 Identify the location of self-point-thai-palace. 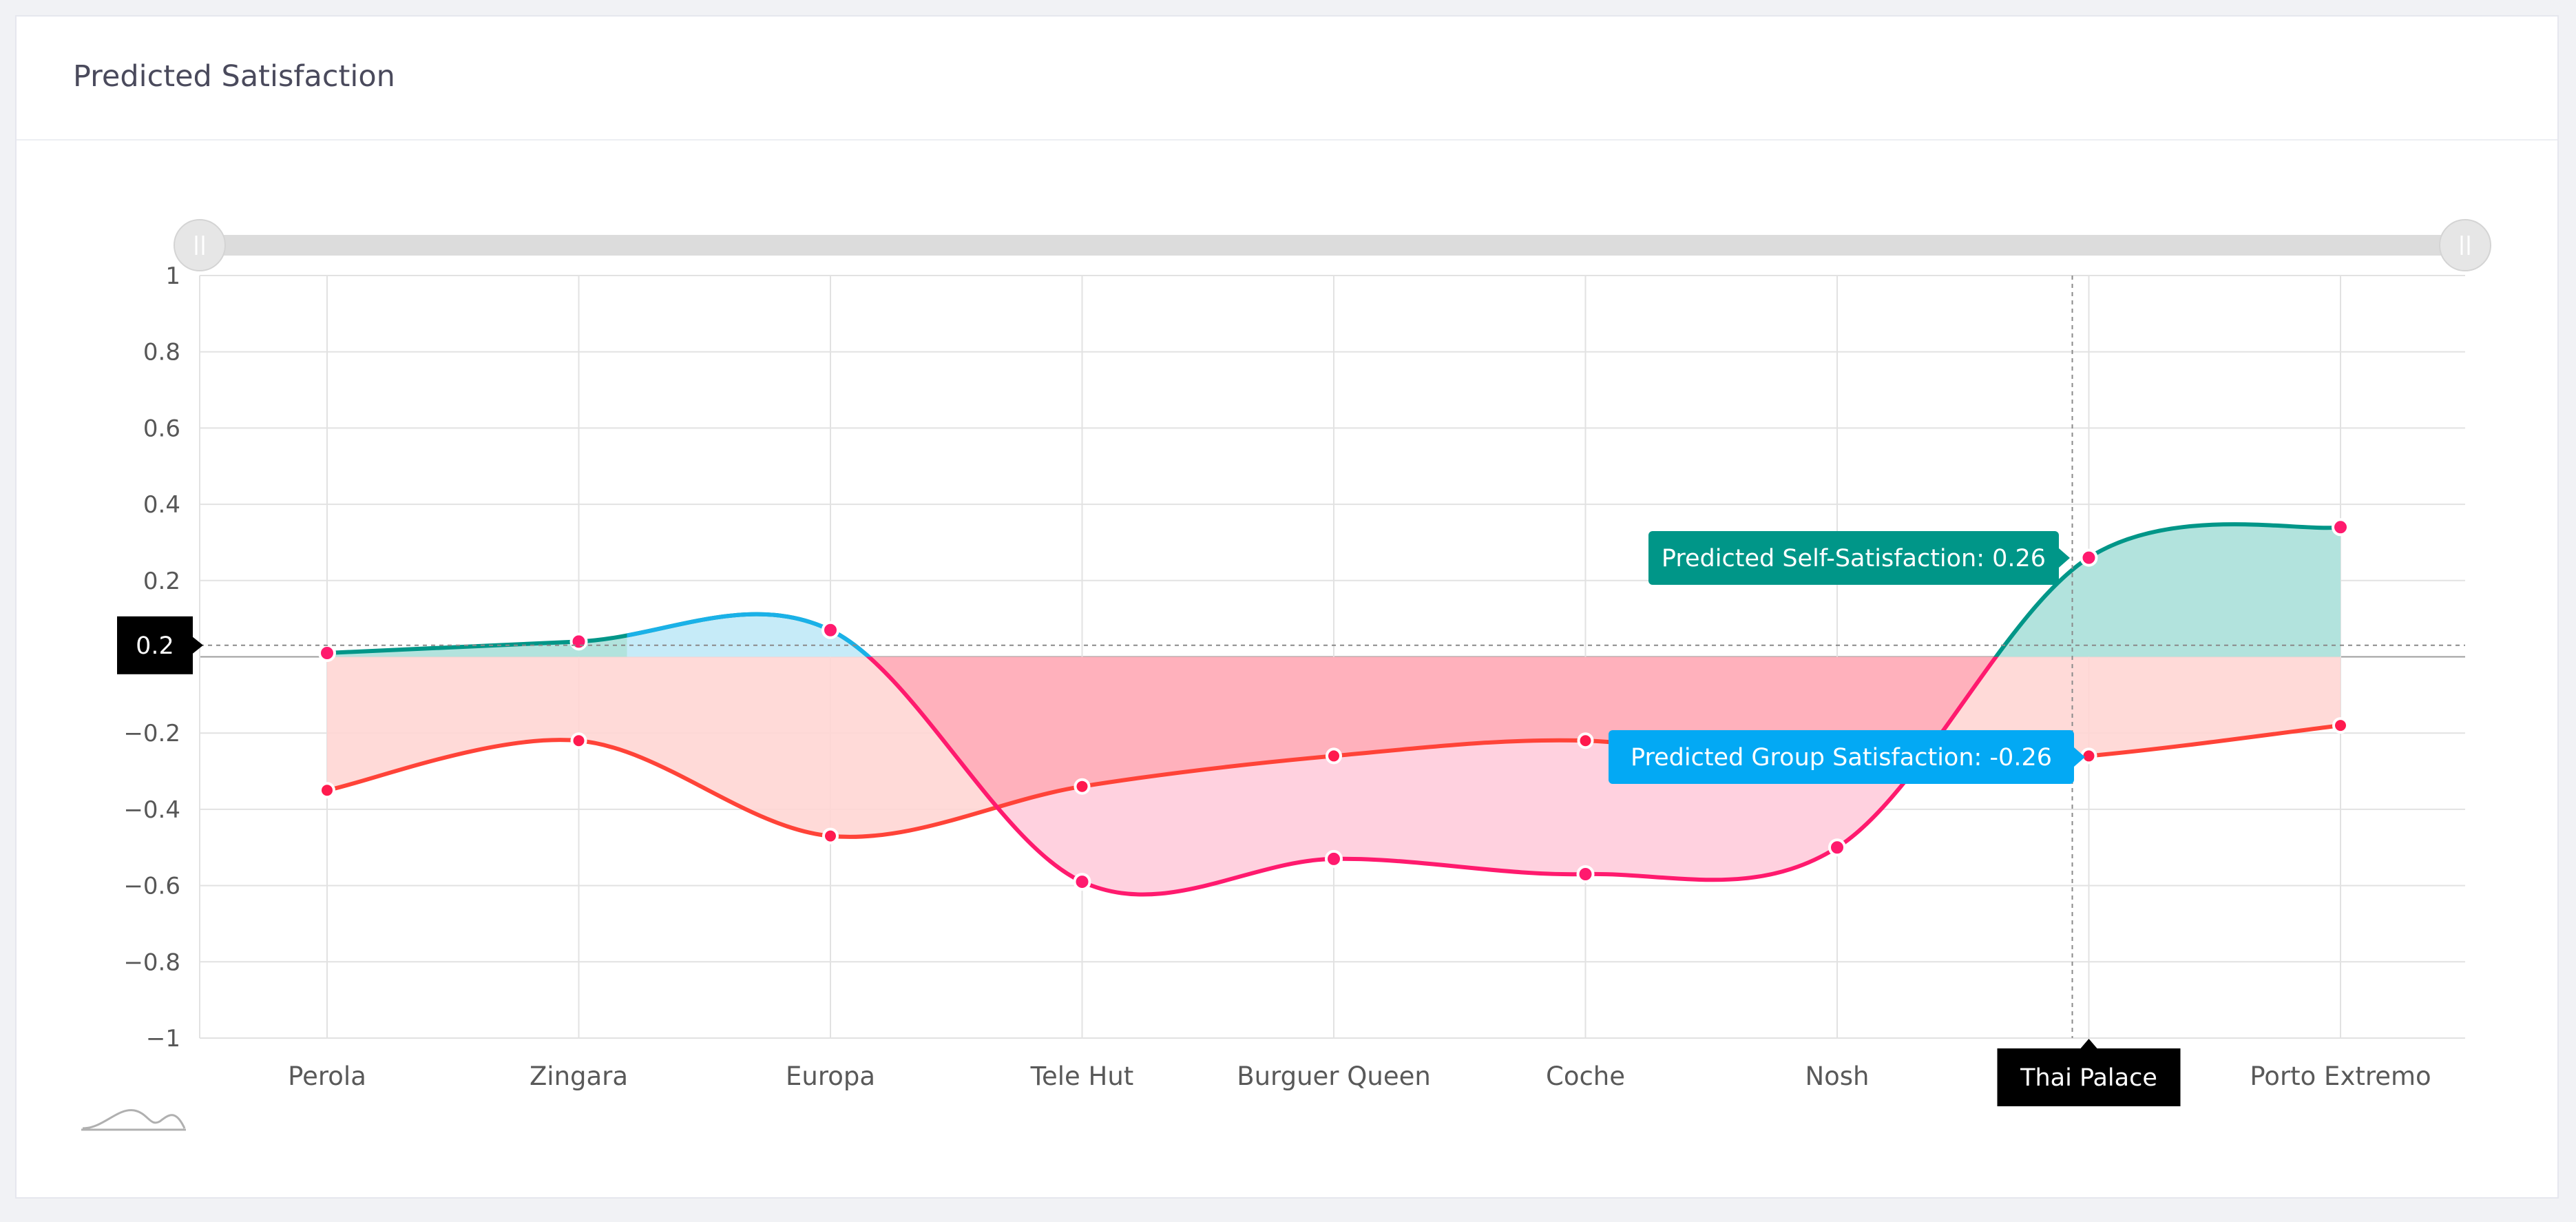
(2089, 557).